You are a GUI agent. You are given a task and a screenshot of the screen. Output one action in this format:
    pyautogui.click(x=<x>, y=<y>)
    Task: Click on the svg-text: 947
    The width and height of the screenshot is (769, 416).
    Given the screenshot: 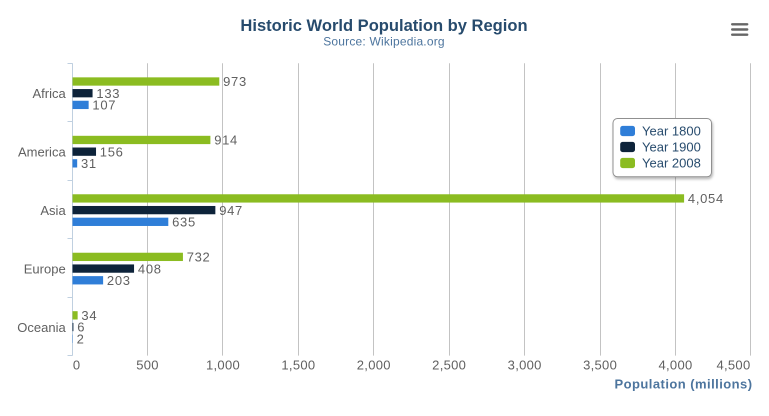 What is the action you would take?
    pyautogui.click(x=231, y=210)
    